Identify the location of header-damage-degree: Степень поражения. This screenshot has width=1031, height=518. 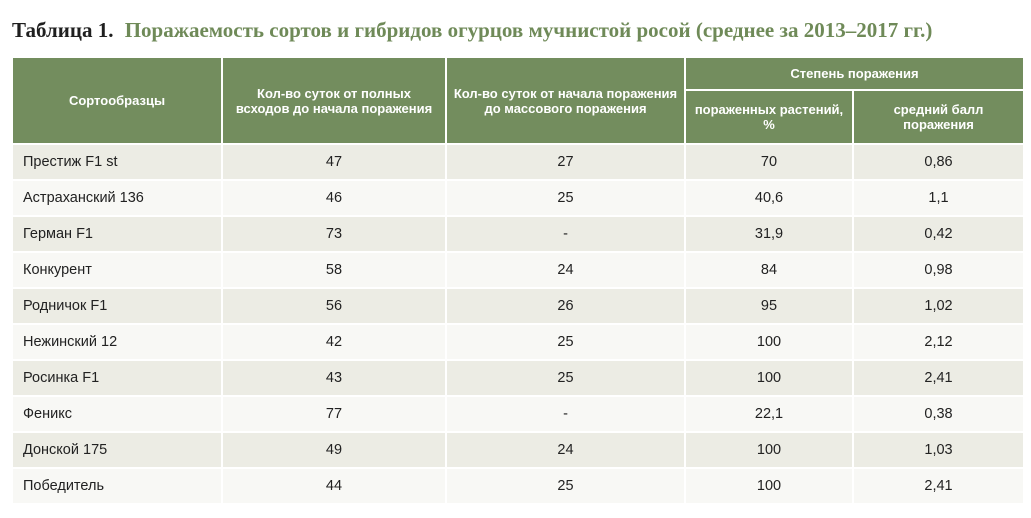
(855, 73).